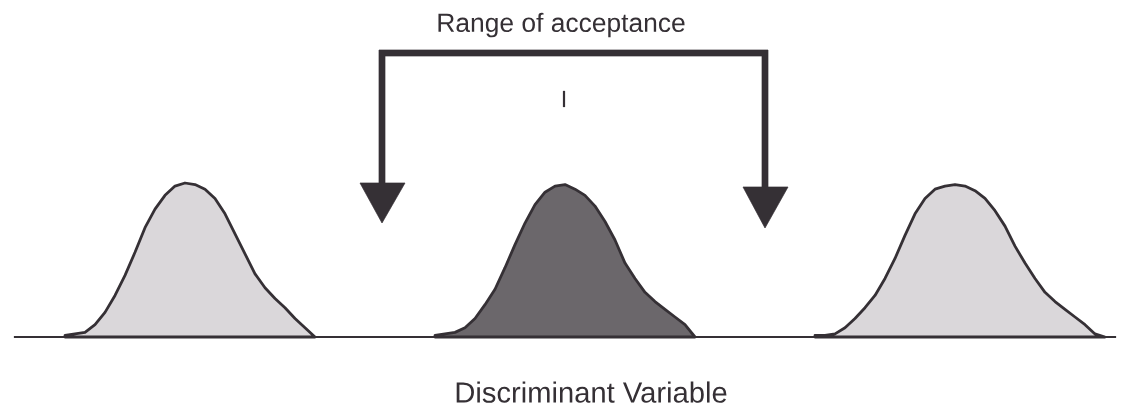 This screenshot has height=413, width=1132. I want to click on x-axis-title: Discriminant Variable, so click(591, 392).